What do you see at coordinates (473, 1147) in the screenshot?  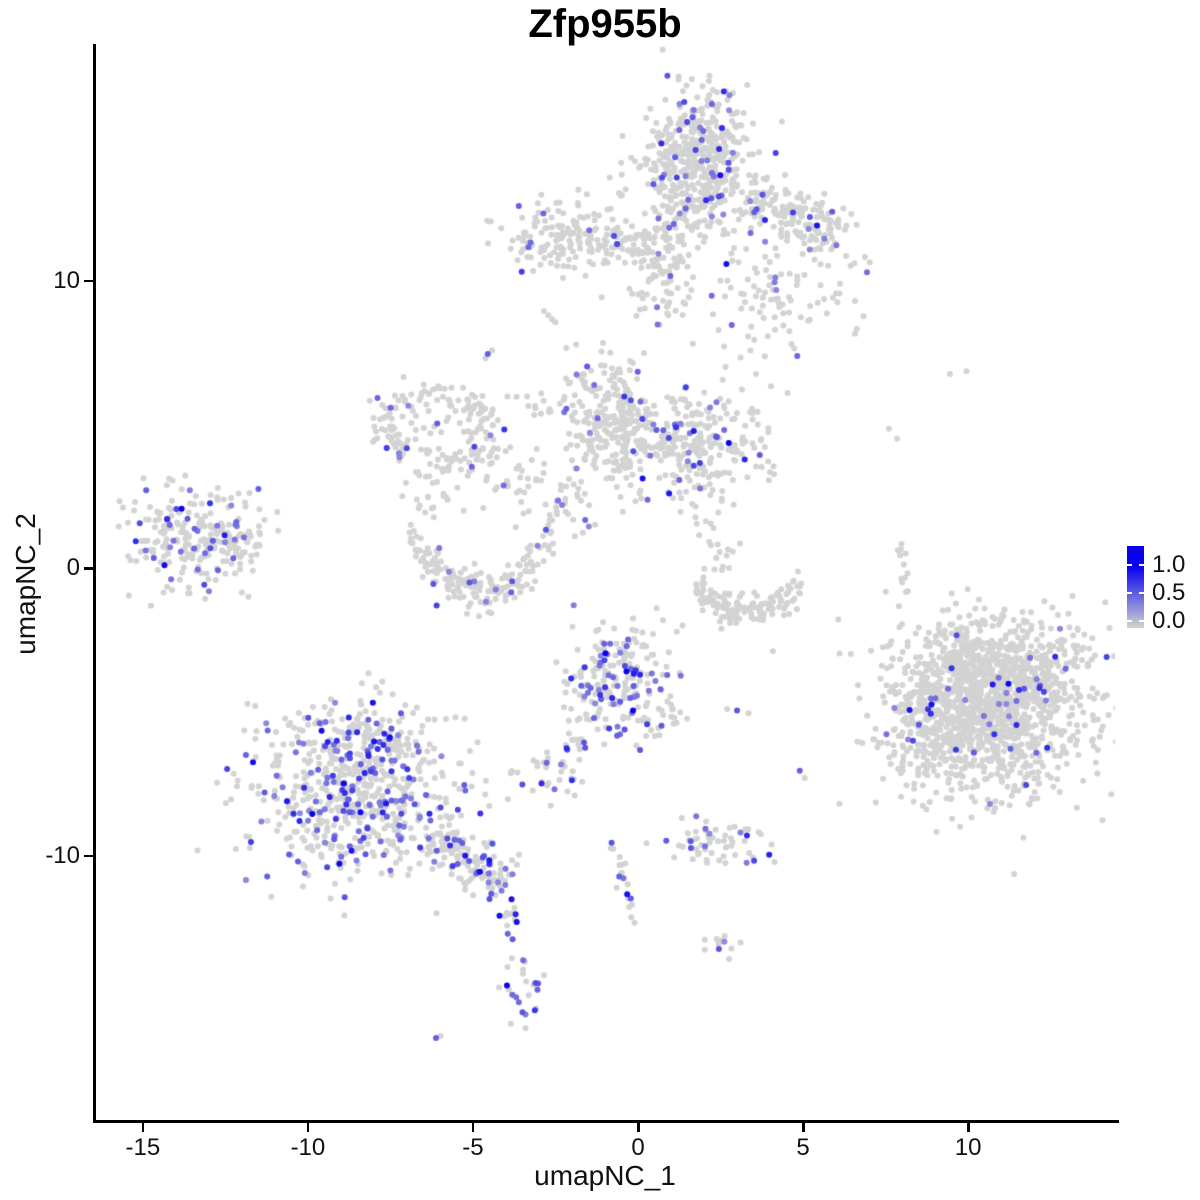 I see `x-tick-label: -5` at bounding box center [473, 1147].